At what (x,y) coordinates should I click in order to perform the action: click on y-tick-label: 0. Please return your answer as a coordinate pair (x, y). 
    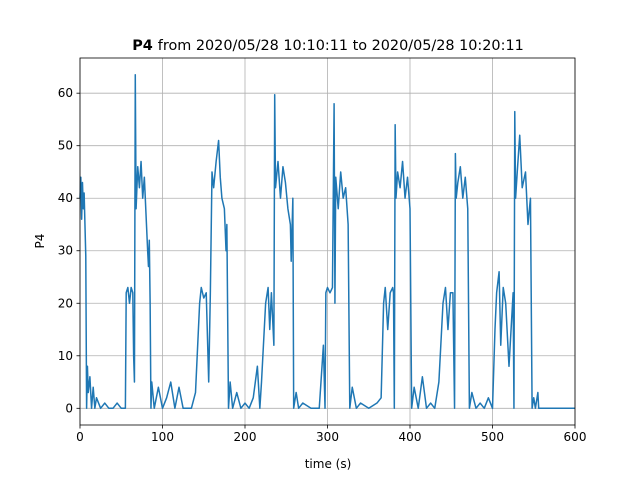
    Looking at the image, I should click on (69, 408).